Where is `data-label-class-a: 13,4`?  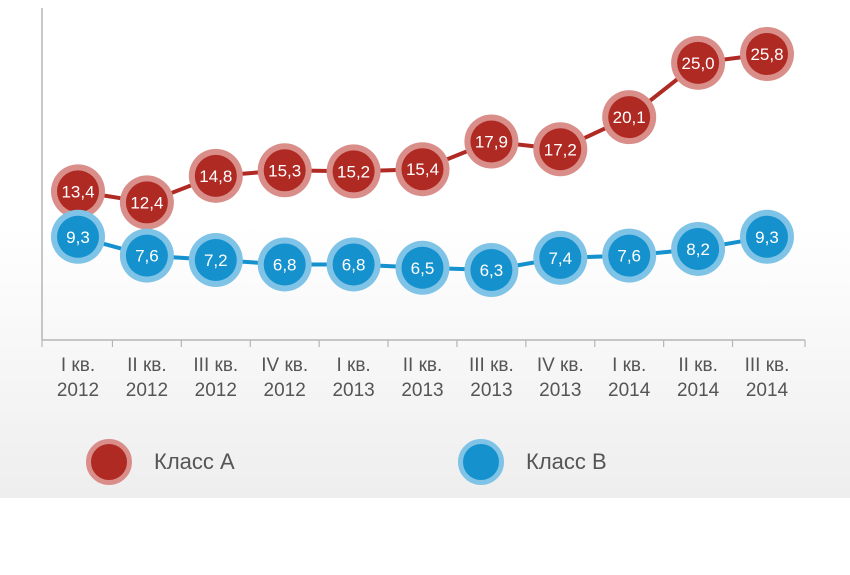
data-label-class-a: 13,4 is located at coordinates (77, 191).